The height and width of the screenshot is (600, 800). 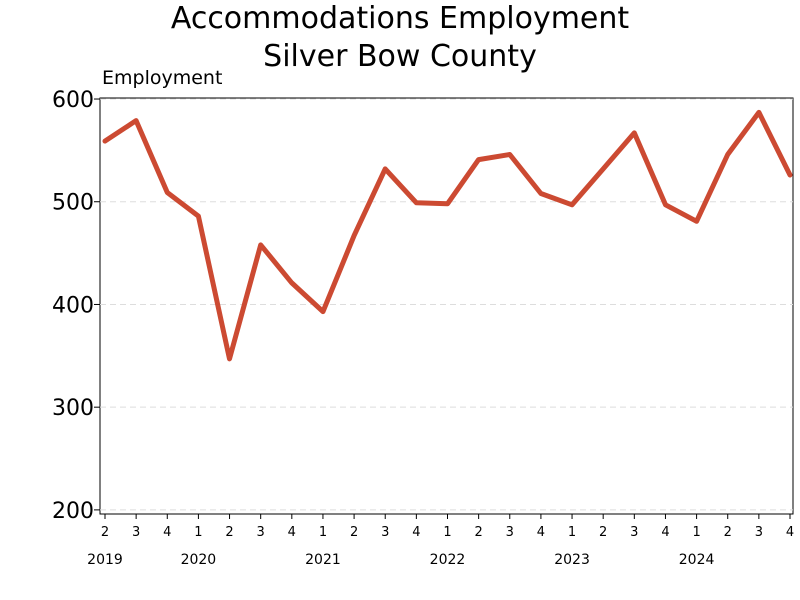 I want to click on year-label: 2020, so click(x=199, y=560).